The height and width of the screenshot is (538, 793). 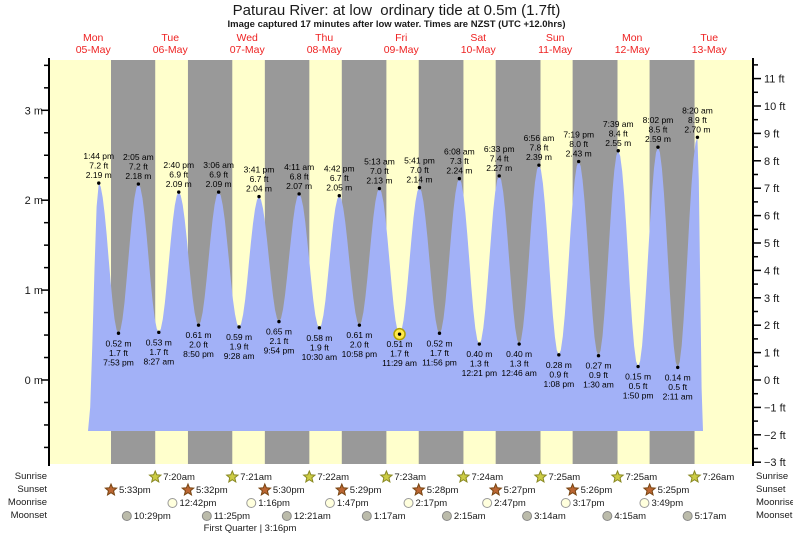 I want to click on sunset-time: 5:32pm, so click(x=212, y=490).